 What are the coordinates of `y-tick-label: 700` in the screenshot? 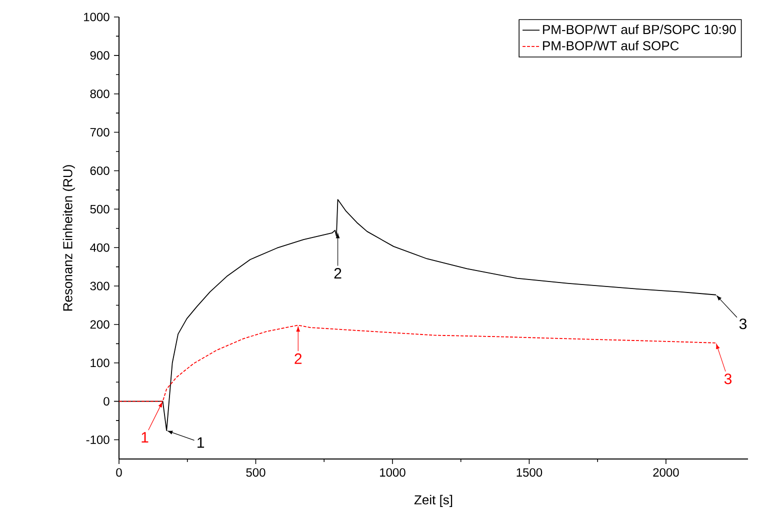 It's located at (100, 132).